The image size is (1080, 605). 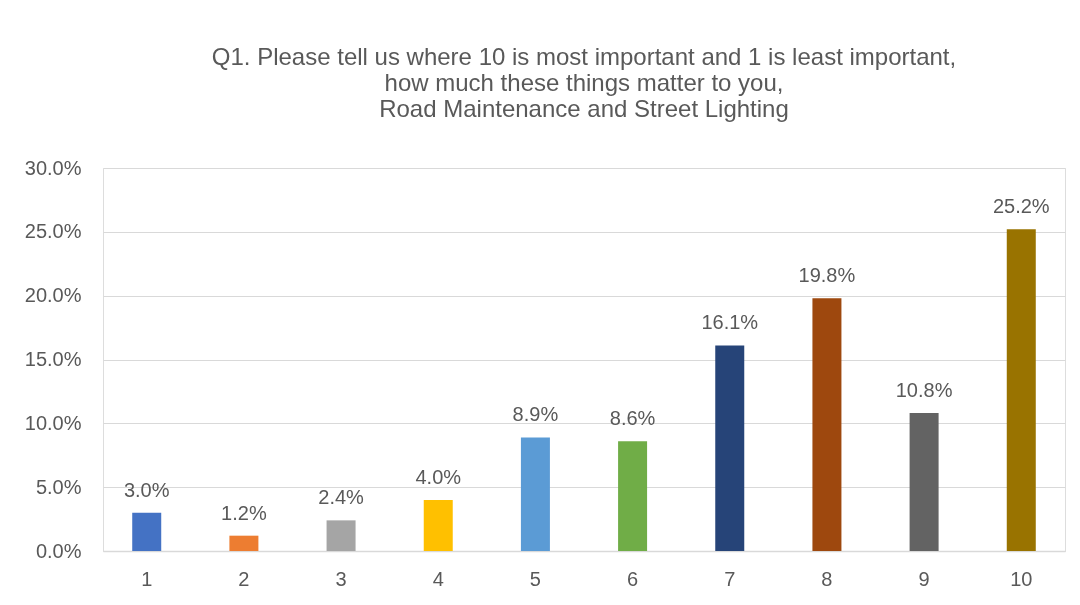 What do you see at coordinates (53, 359) in the screenshot?
I see `y-tick-label: 15.0%` at bounding box center [53, 359].